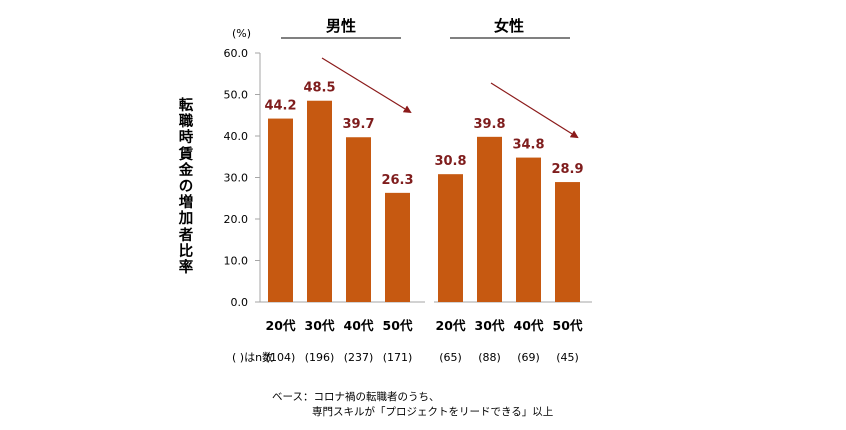 This screenshot has height=430, width=846. I want to click on y-axis-title: 転職時賃金の増加者比率, so click(186, 187).